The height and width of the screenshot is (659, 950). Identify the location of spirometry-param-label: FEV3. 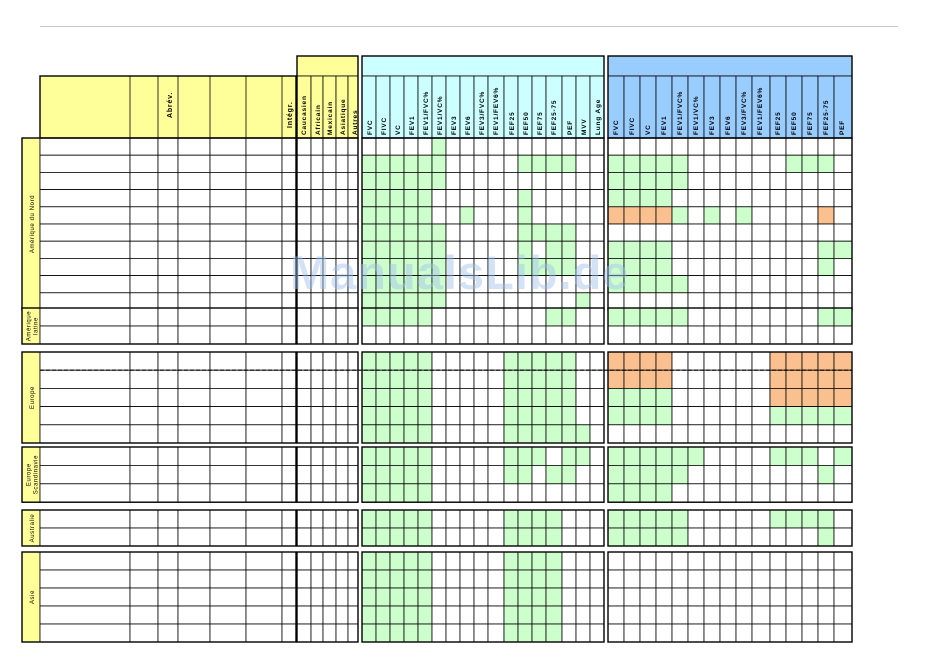
(454, 125).